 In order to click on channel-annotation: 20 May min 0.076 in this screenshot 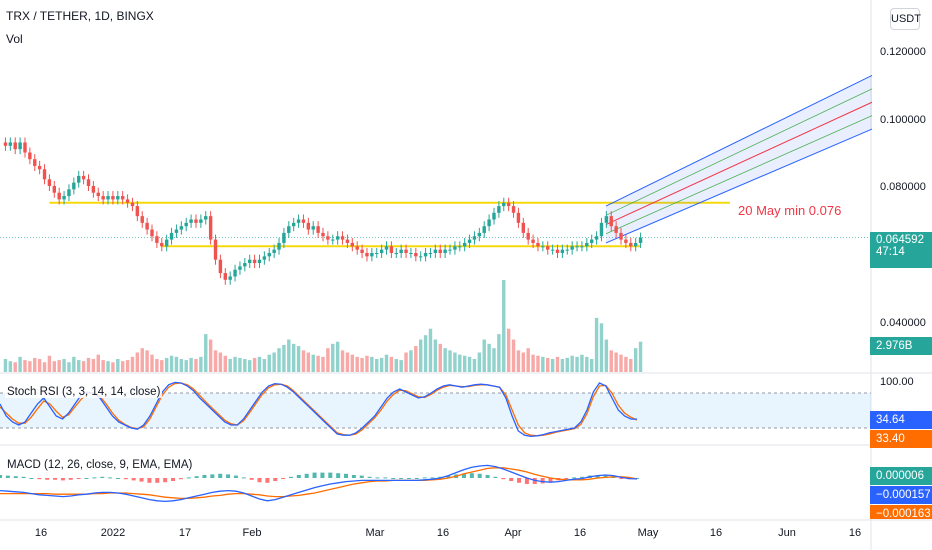, I will do `click(790, 210)`.